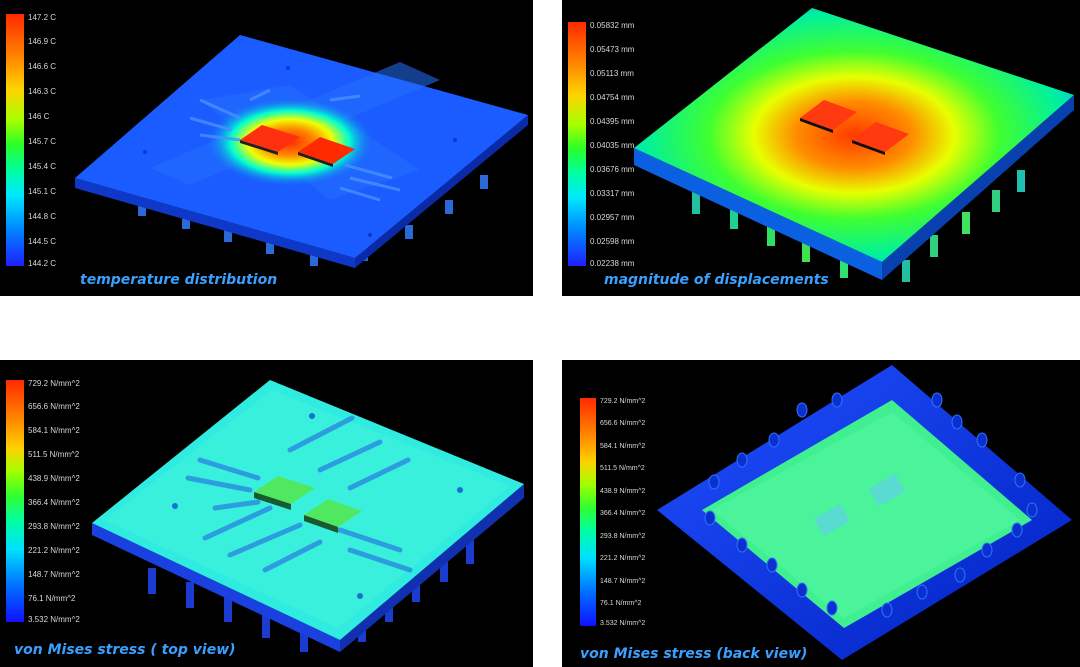 The height and width of the screenshot is (667, 1080). What do you see at coordinates (612, 73) in the screenshot?
I see `legend-tick: 0.05113 mm` at bounding box center [612, 73].